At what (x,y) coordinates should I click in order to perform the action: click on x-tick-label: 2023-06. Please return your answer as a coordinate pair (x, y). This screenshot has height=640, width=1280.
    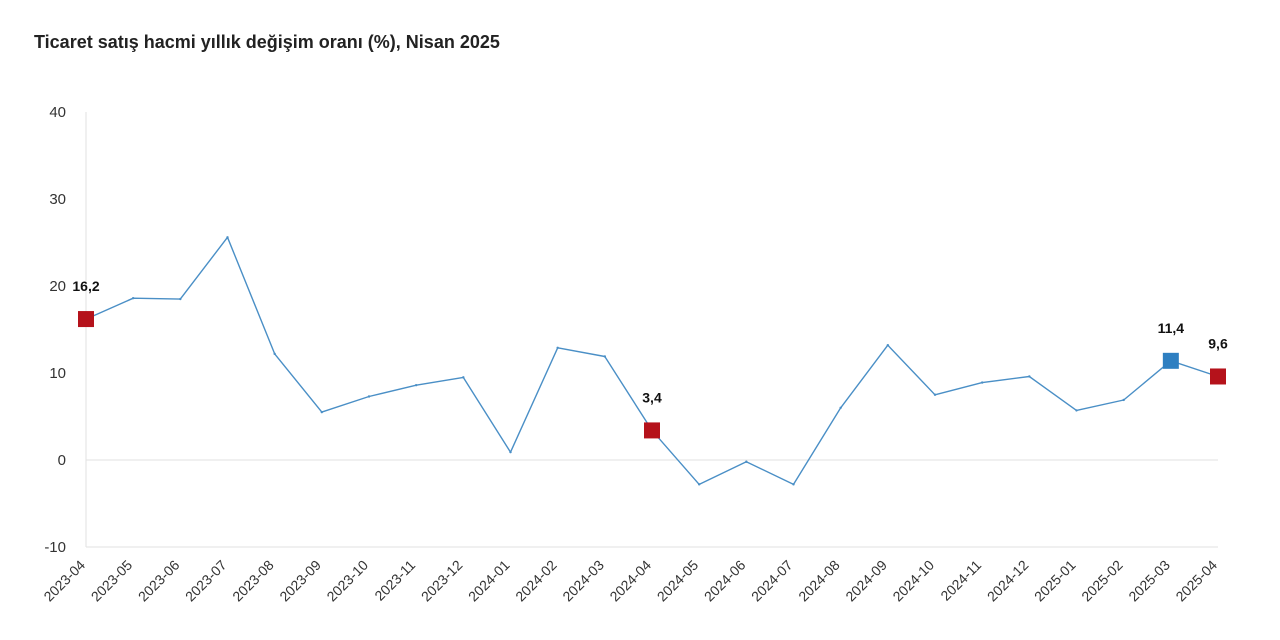
    Looking at the image, I should click on (159, 581).